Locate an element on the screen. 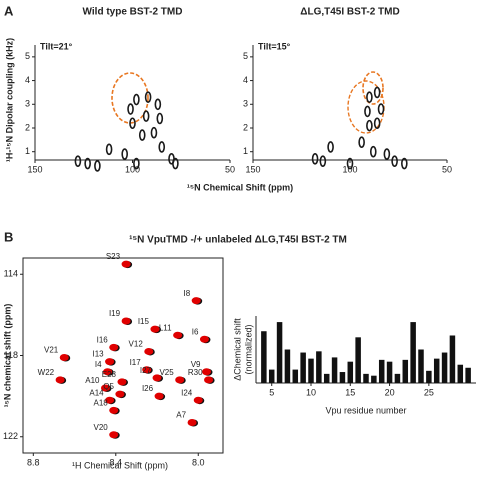 The width and height of the screenshot is (477, 477). peak-label: A14 is located at coordinates (96, 392).